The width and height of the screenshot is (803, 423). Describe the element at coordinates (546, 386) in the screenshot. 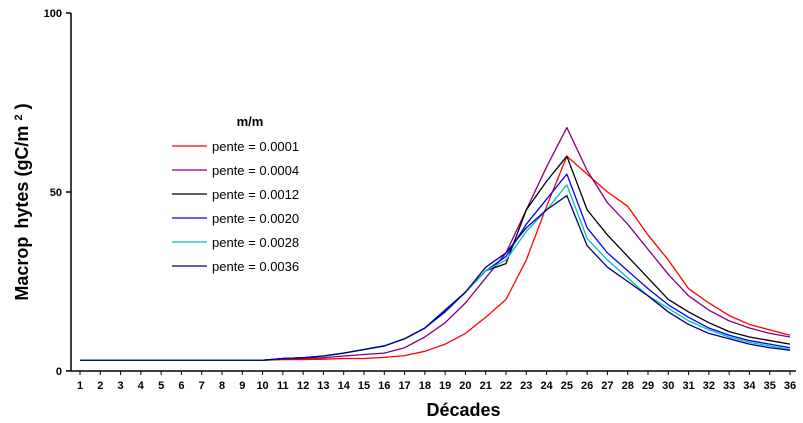

I see `x-tick-label: 24` at that location.